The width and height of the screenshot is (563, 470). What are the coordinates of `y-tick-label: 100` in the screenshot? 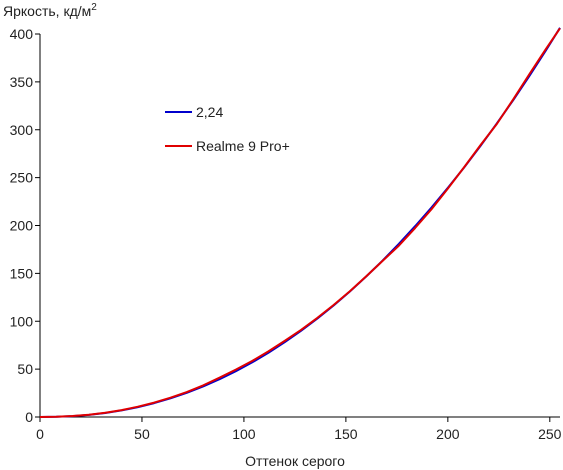 It's located at (22, 321).